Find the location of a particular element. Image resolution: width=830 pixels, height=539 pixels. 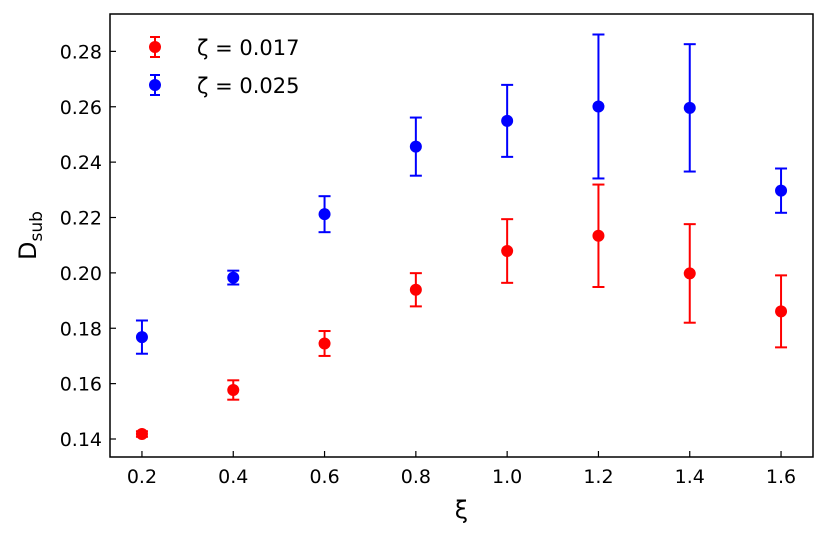

y-axis-label: Dsub is located at coordinates (30, 235).